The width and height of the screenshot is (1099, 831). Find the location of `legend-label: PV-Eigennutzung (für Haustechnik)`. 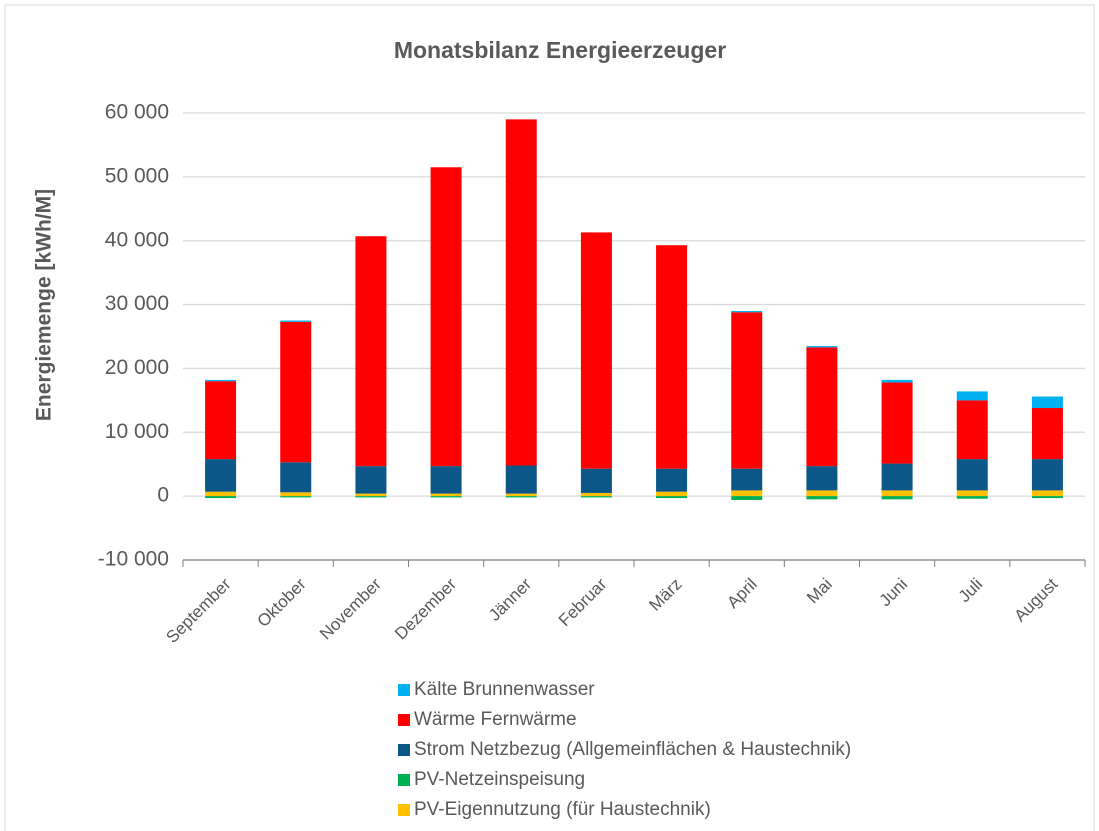

legend-label: PV-Eigennutzung (für Haustechnik) is located at coordinates (562, 809).